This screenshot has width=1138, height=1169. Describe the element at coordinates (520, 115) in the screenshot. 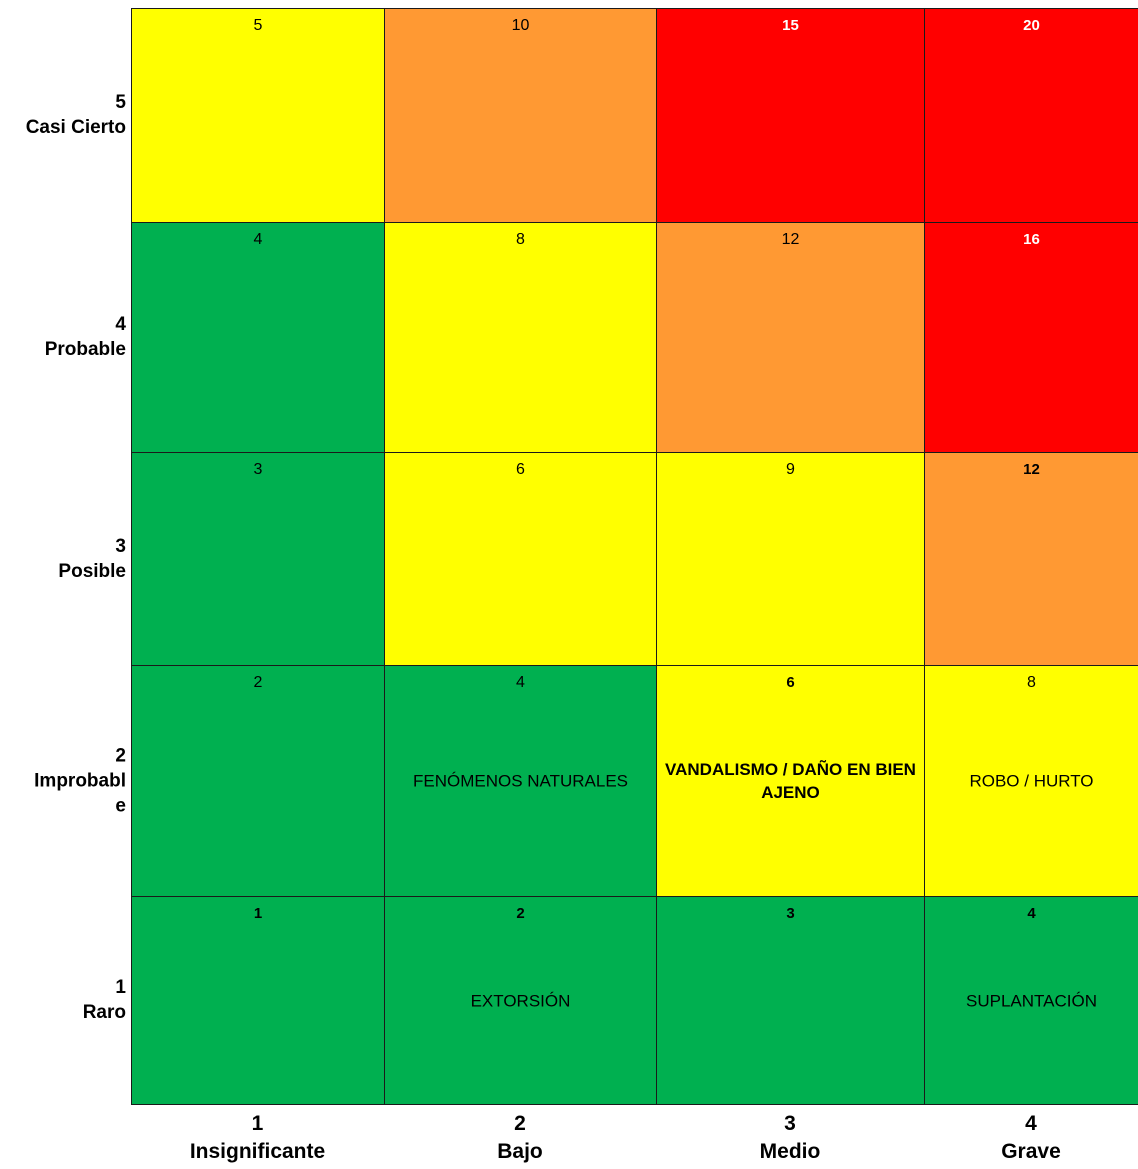

I see `matrix-cell-casi-cierto-bajo: 10` at that location.